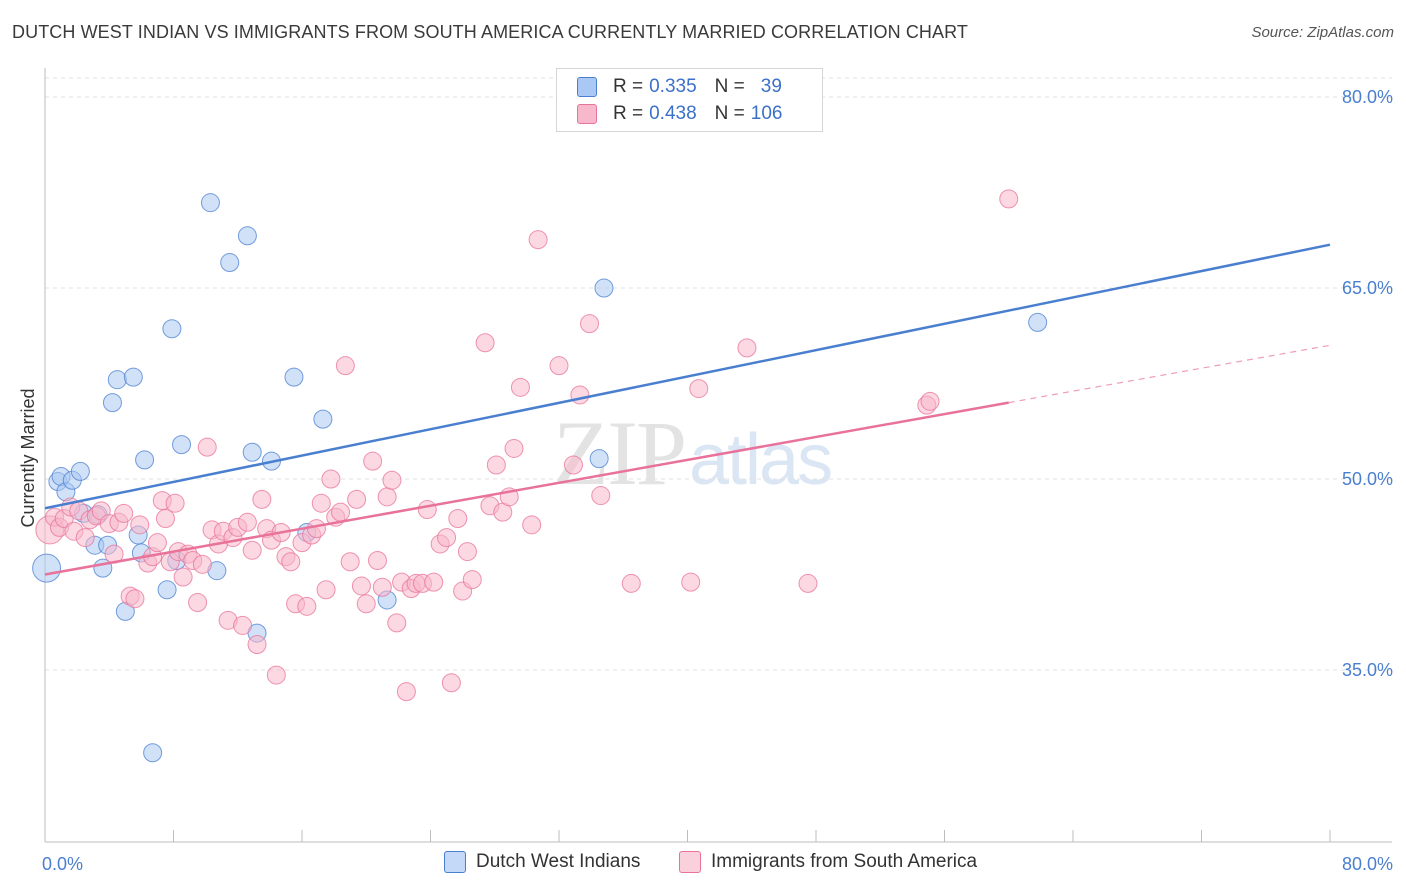 The height and width of the screenshot is (892, 1406). I want to click on legend-n-value: 106, so click(766, 113).